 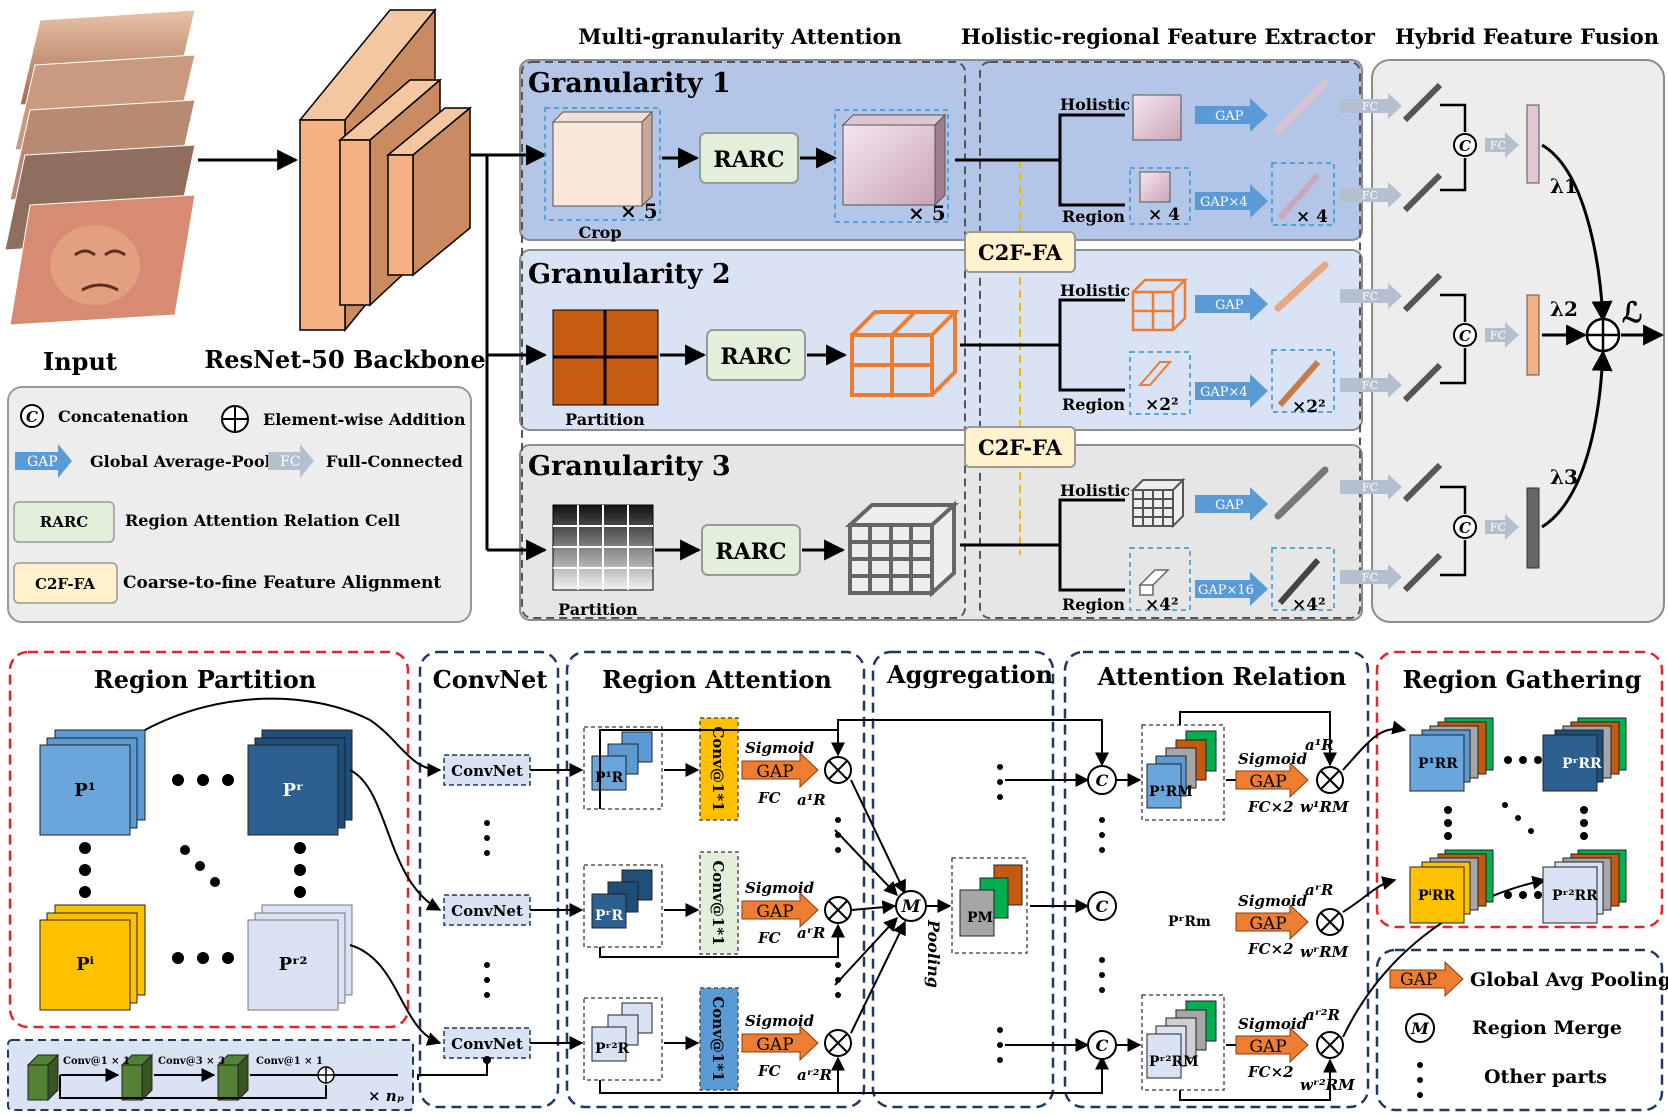 I want to click on loss-label: ℒ, so click(x=1632, y=312).